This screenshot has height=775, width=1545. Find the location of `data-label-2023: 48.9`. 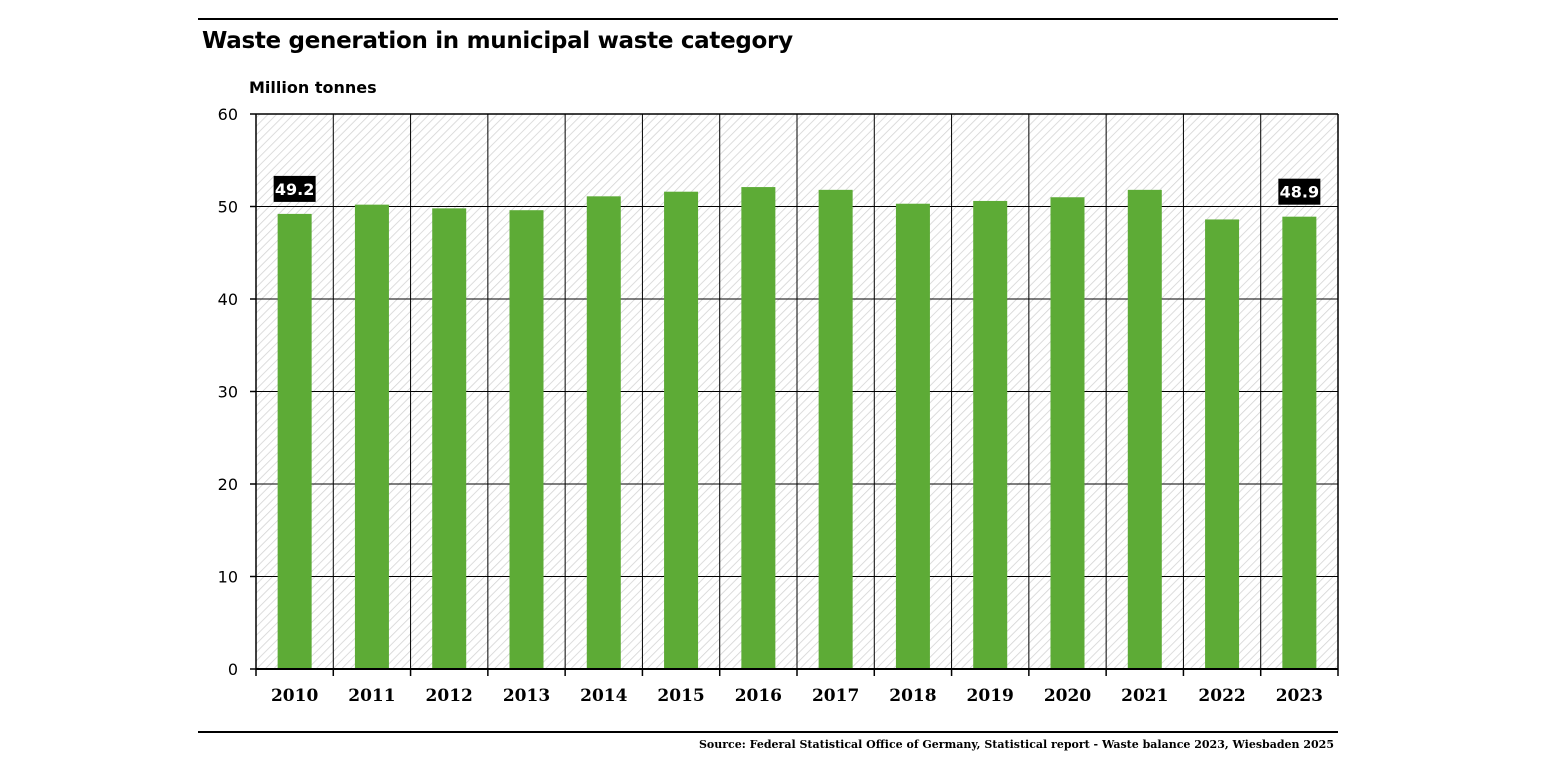

data-label-2023: 48.9 is located at coordinates (1299, 192).